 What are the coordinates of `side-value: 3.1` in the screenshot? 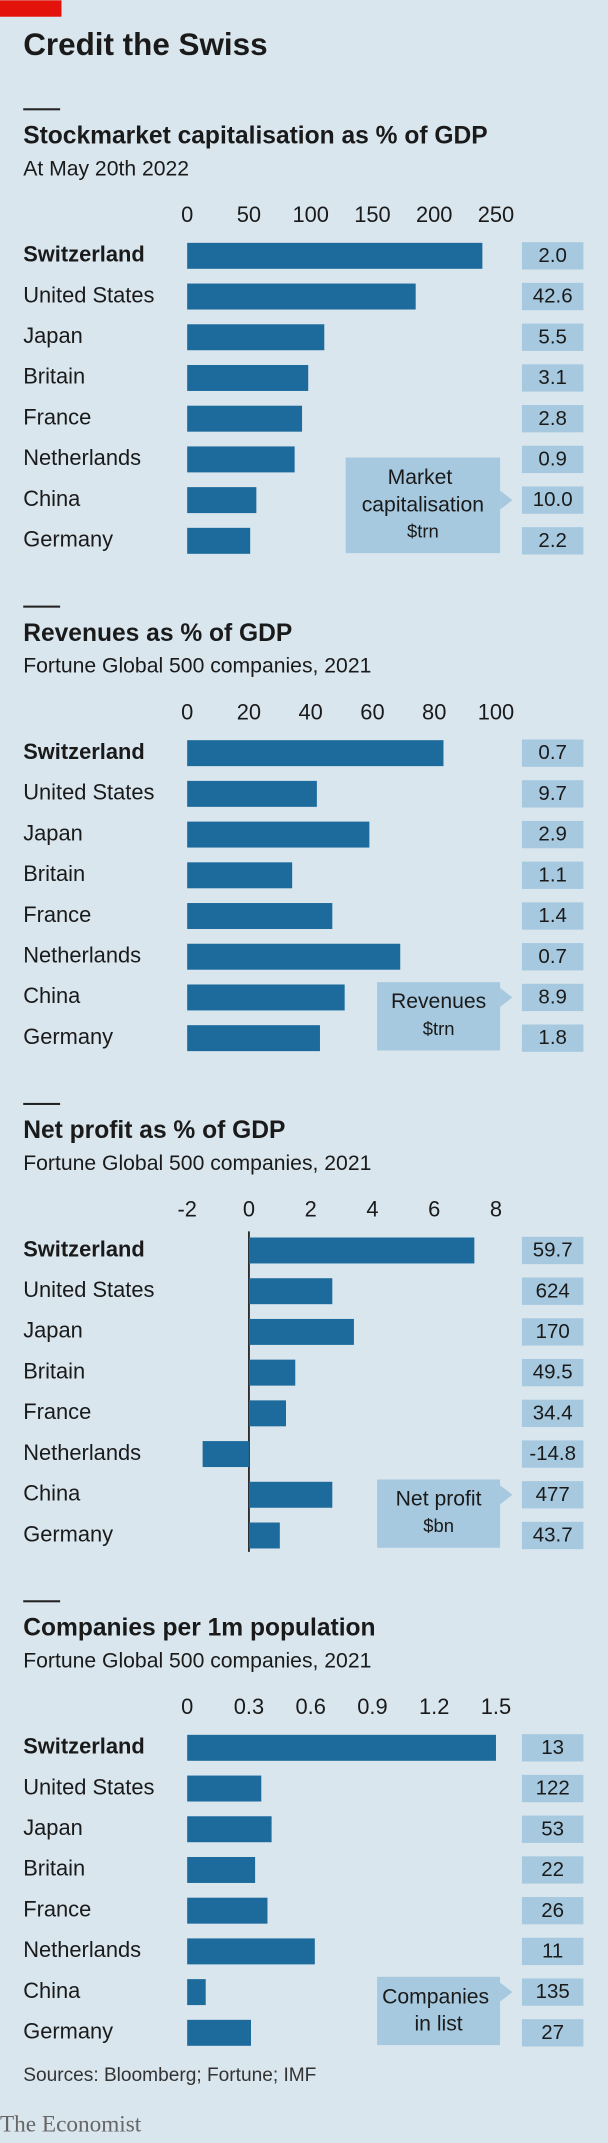 It's located at (552, 377).